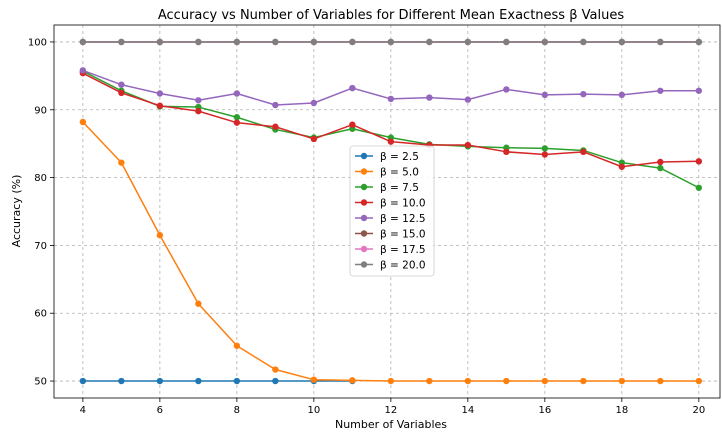 The width and height of the screenshot is (722, 432). I want to click on x-tick-label: 8, so click(237, 410).